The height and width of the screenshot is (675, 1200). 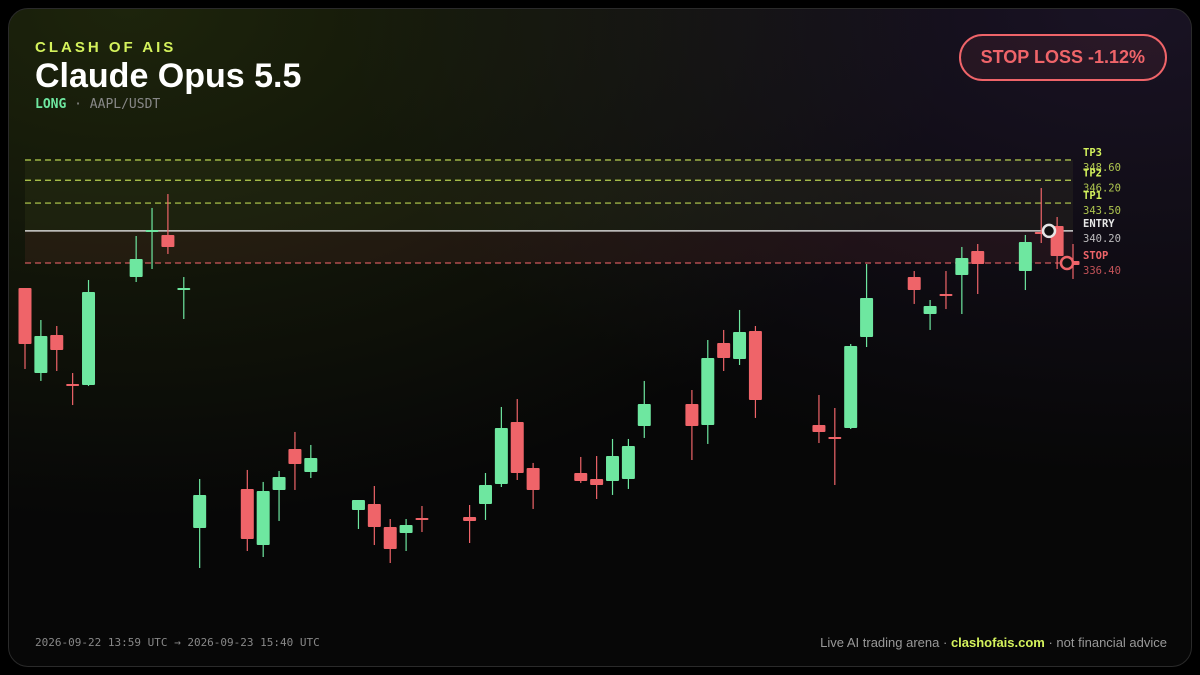 What do you see at coordinates (1049, 231) in the screenshot?
I see `entry-marker` at bounding box center [1049, 231].